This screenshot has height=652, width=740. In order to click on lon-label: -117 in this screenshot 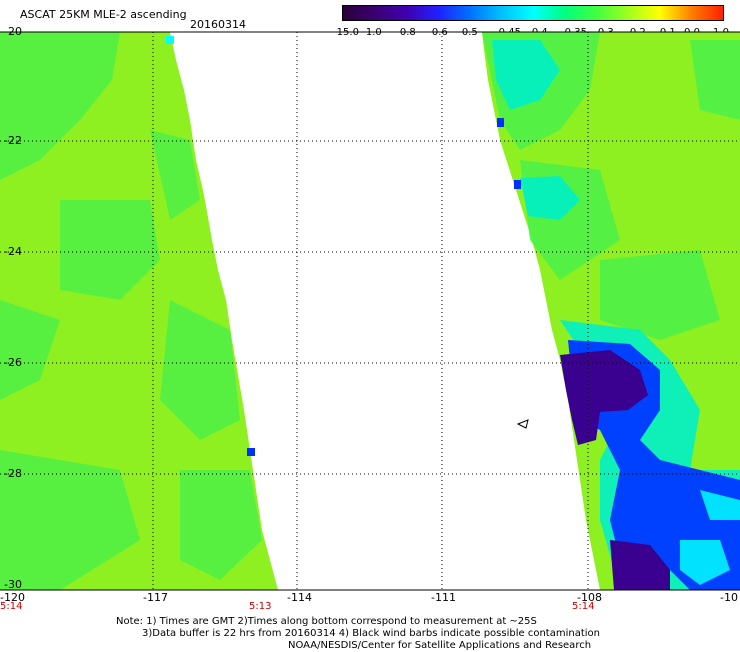, I will do `click(155, 597)`.